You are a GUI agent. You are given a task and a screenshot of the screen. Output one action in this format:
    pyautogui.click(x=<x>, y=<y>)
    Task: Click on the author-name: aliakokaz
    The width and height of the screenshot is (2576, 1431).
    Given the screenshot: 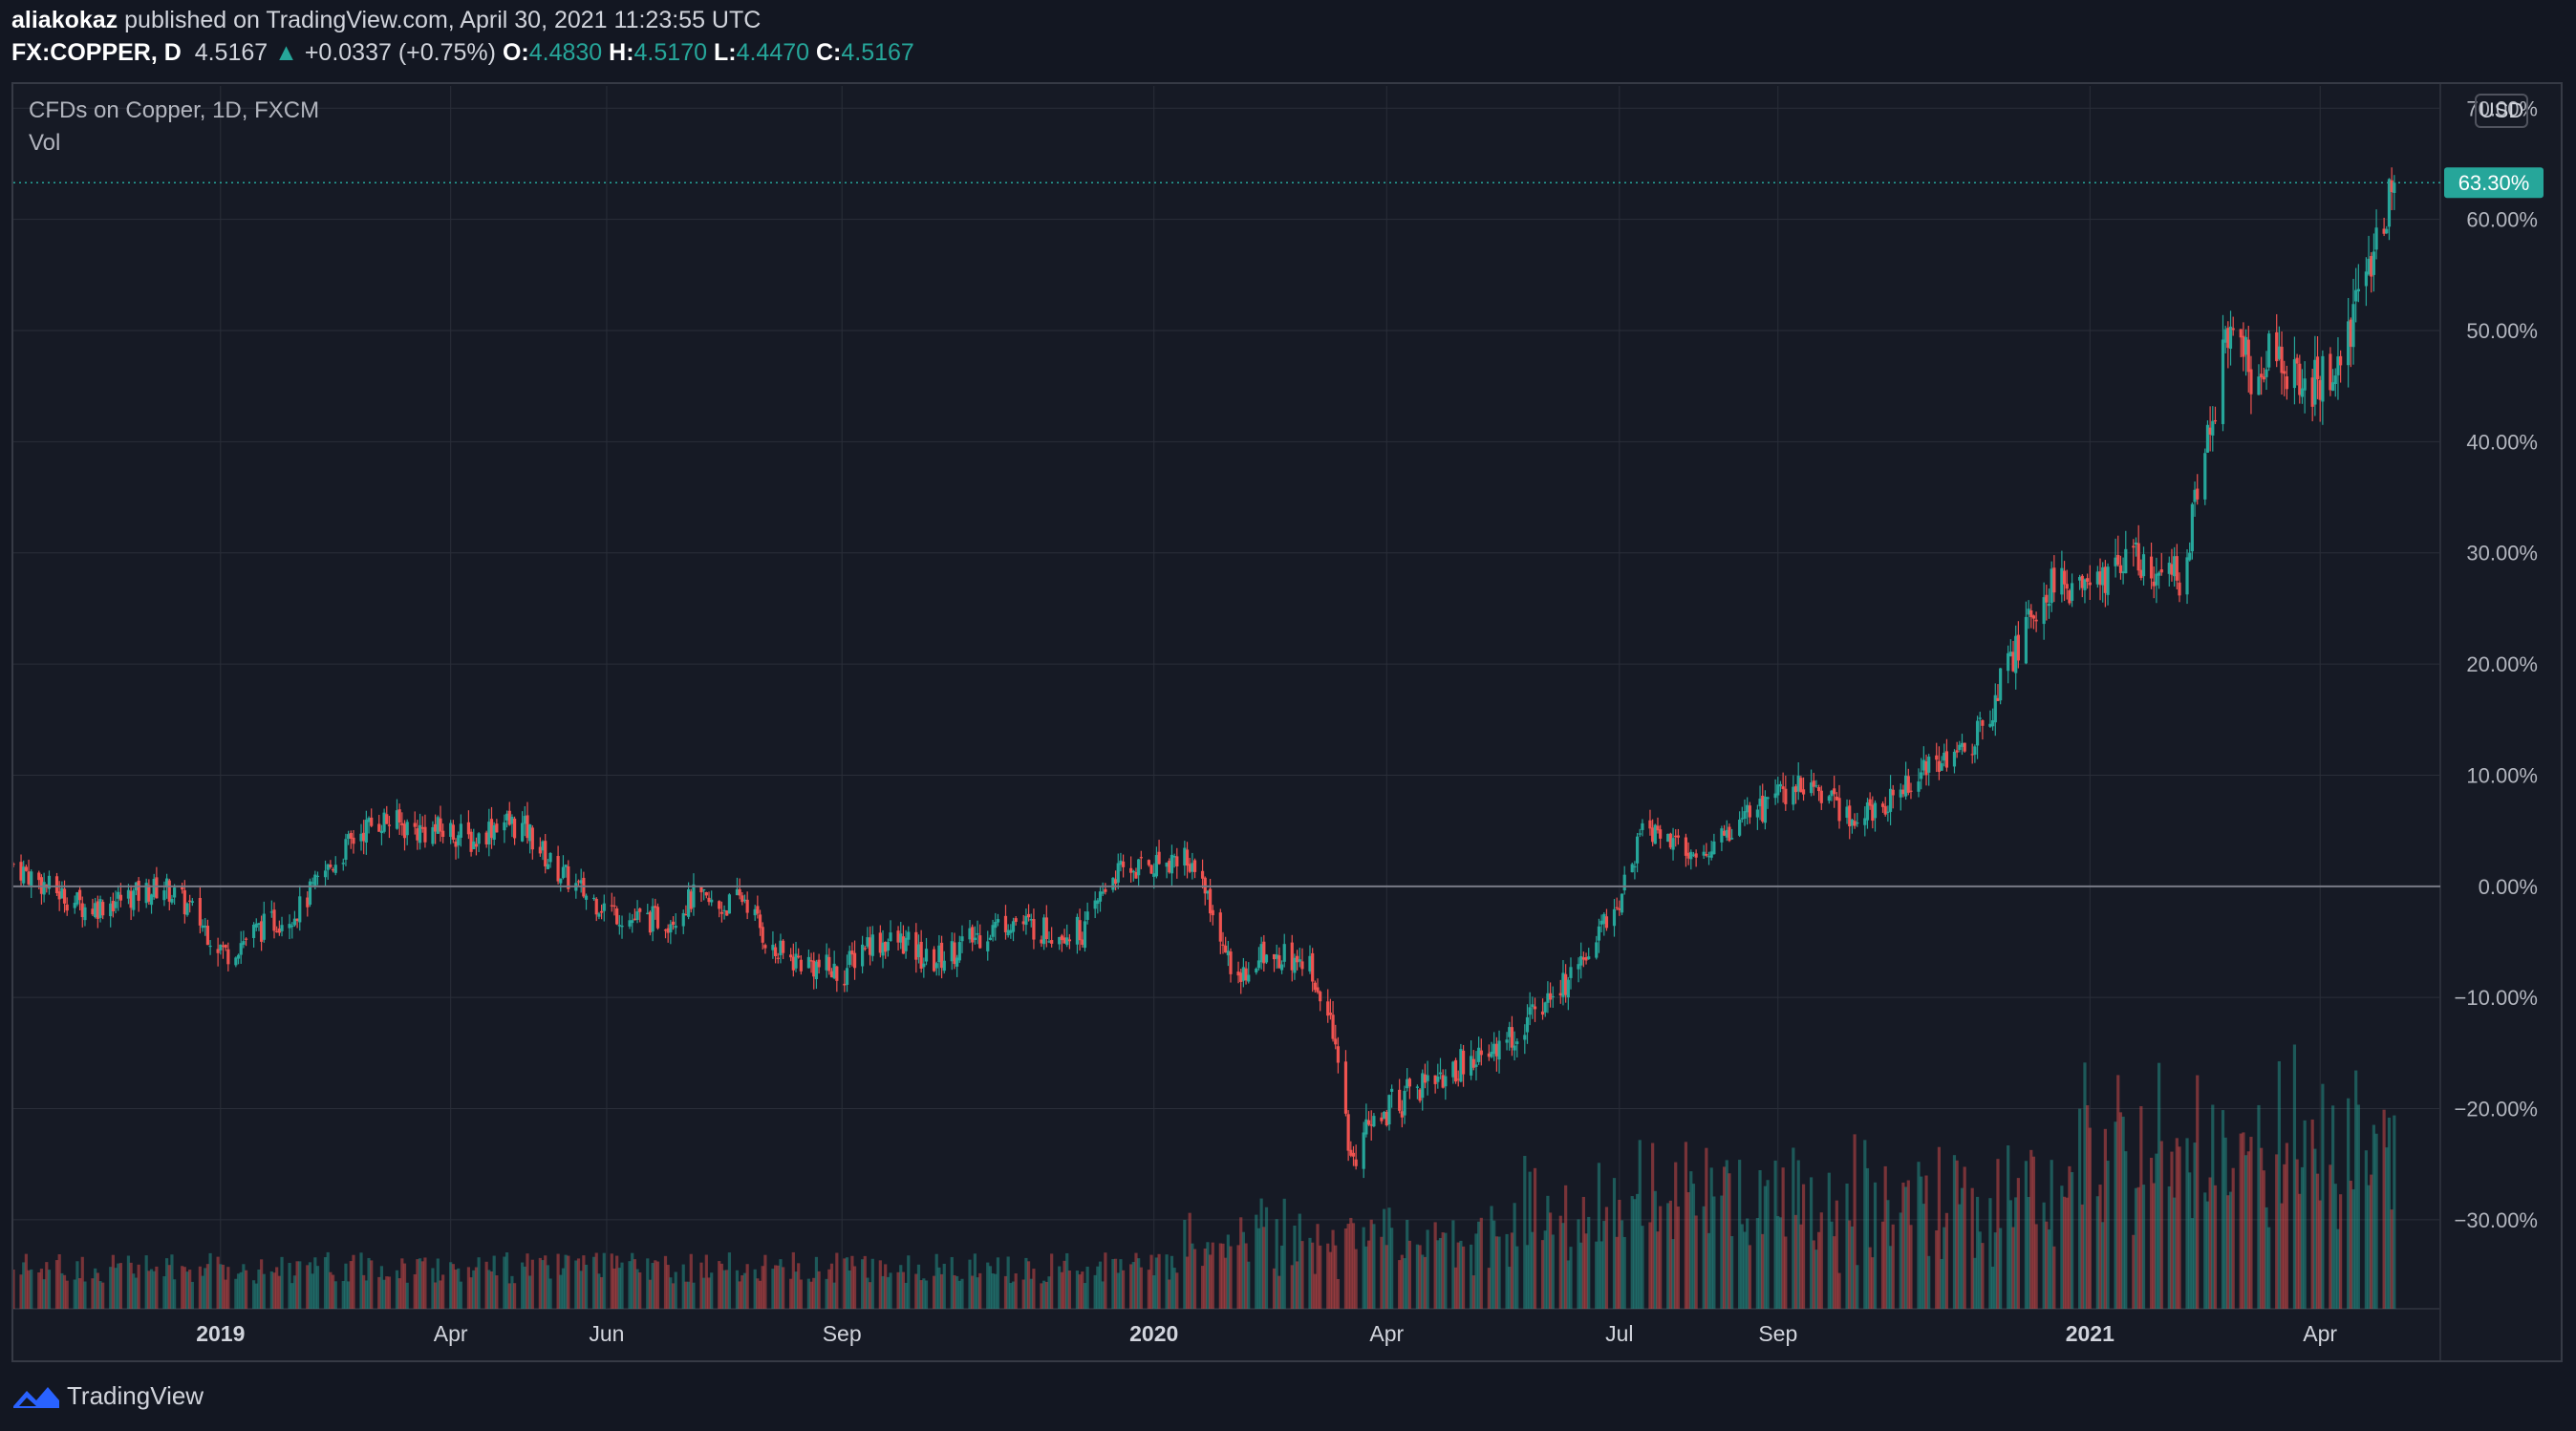 What is the action you would take?
    pyautogui.click(x=64, y=20)
    